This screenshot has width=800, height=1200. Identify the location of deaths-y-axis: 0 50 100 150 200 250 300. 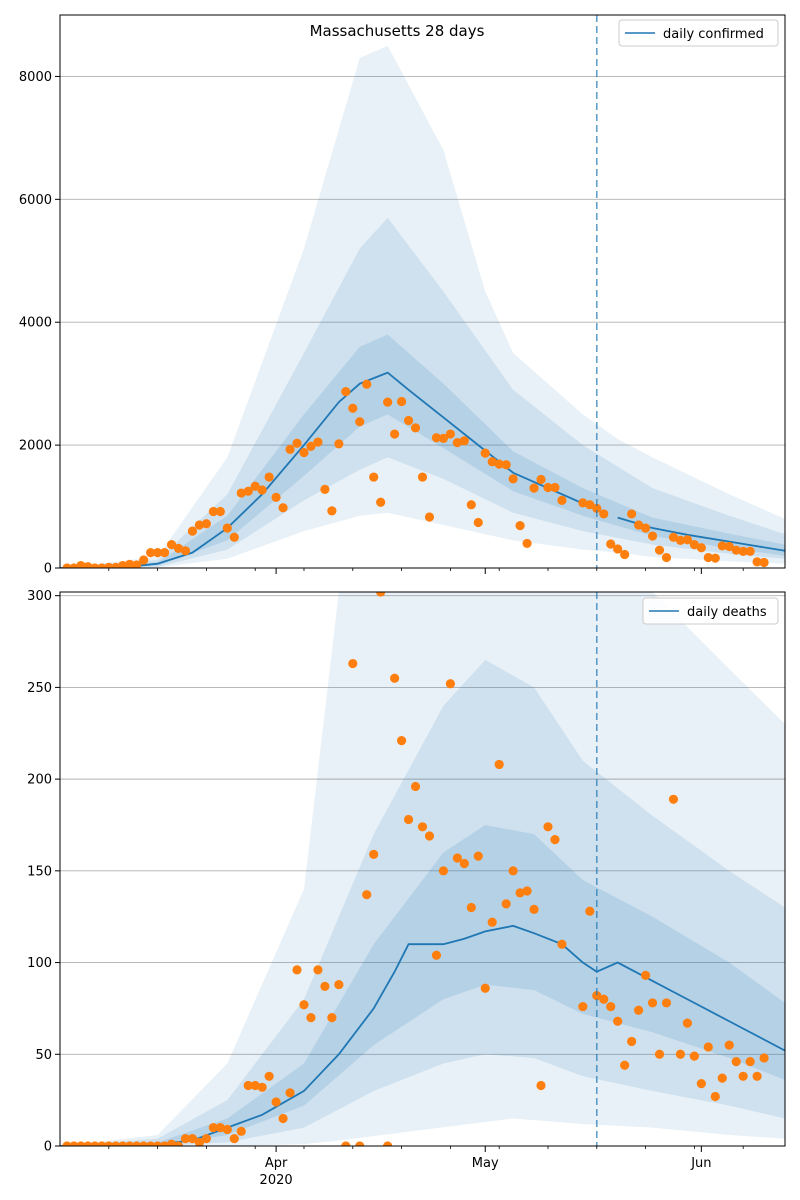
(43, 872).